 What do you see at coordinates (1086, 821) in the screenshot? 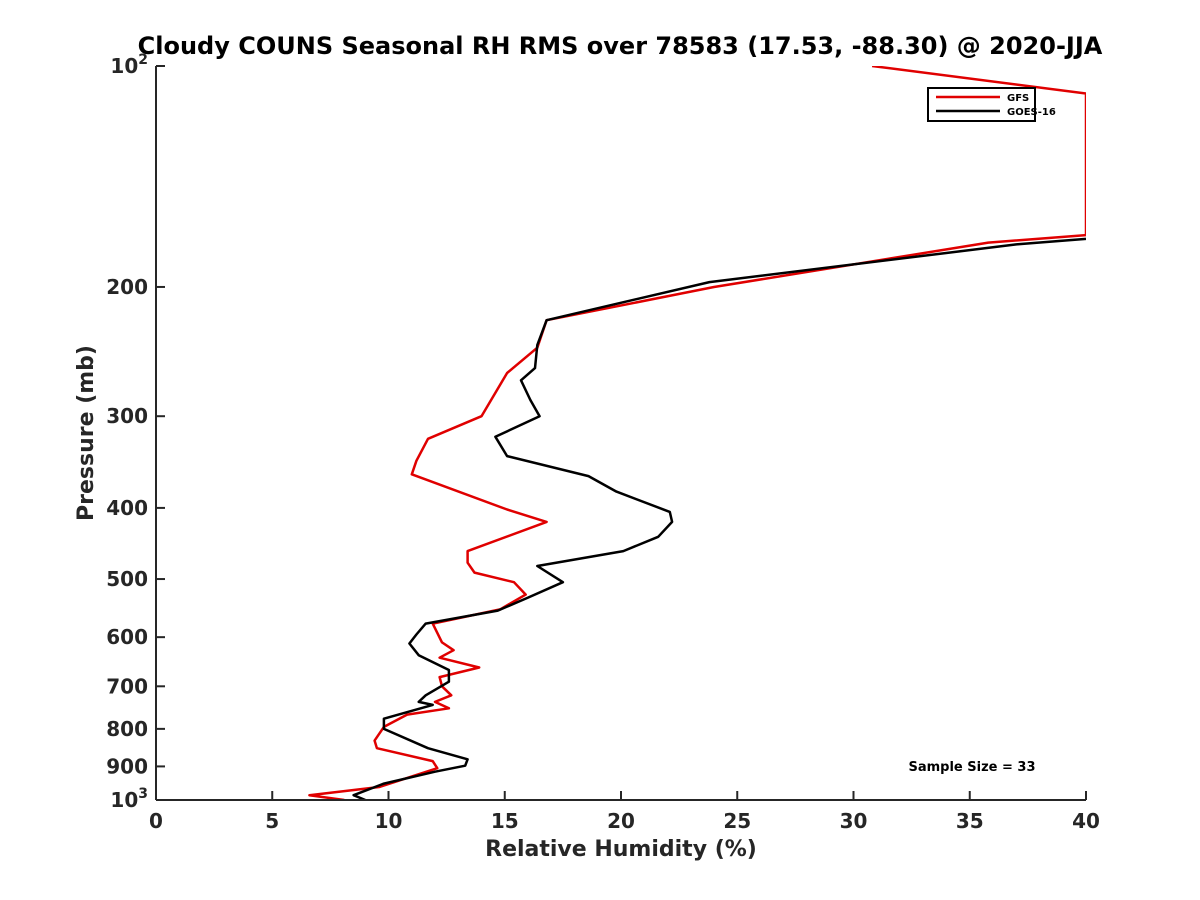
I see `x-tick-label: 40` at bounding box center [1086, 821].